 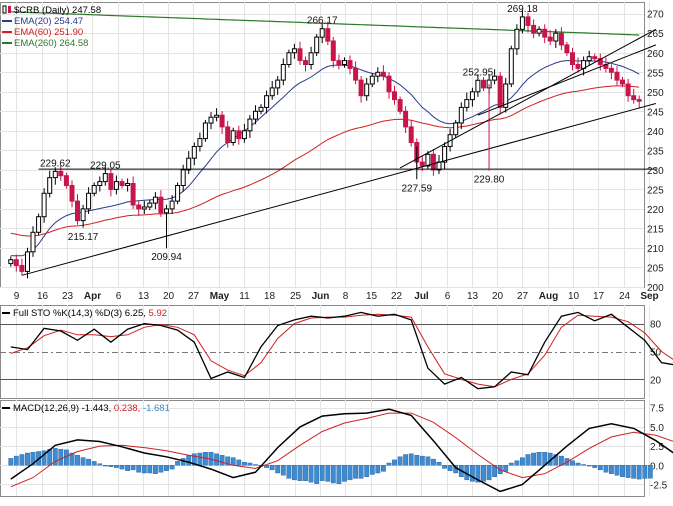 What do you see at coordinates (567, 80) in the screenshot?
I see `rising-support-short` at bounding box center [567, 80].